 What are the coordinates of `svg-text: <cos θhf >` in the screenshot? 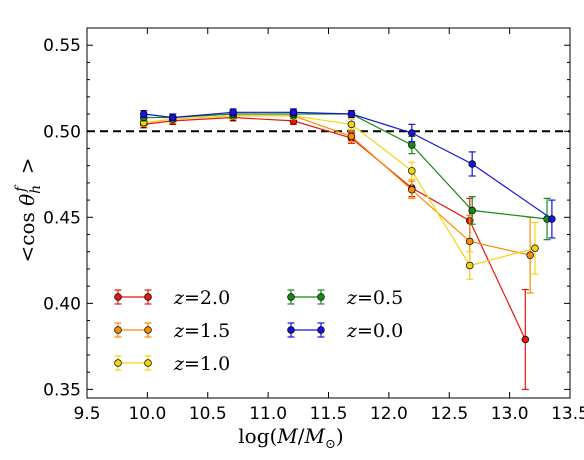 It's located at (28, 209).